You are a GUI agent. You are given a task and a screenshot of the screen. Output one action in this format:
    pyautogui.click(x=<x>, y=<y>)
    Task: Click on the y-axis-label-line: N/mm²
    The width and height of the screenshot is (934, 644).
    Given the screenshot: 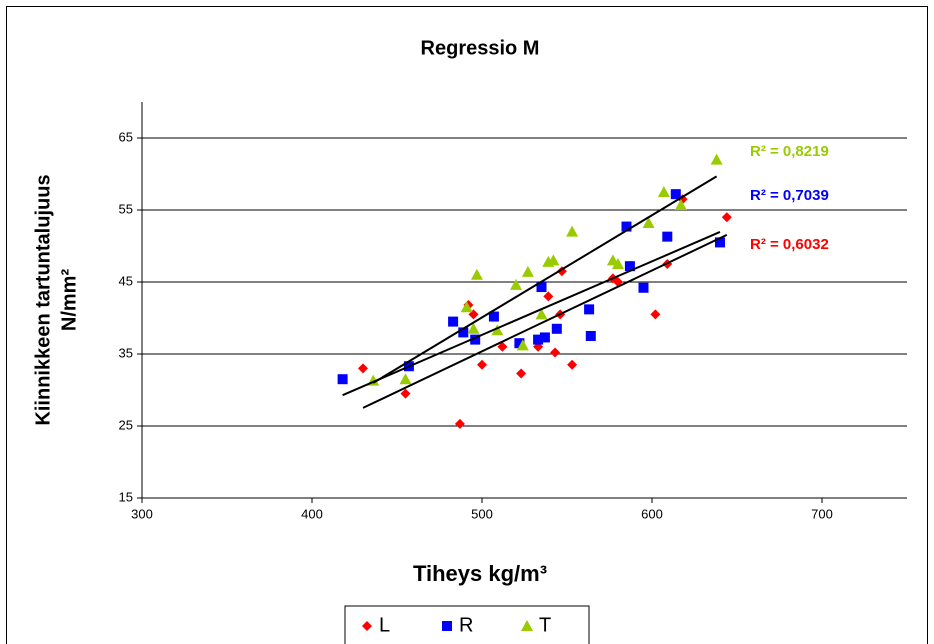 What is the action you would take?
    pyautogui.click(x=69, y=300)
    